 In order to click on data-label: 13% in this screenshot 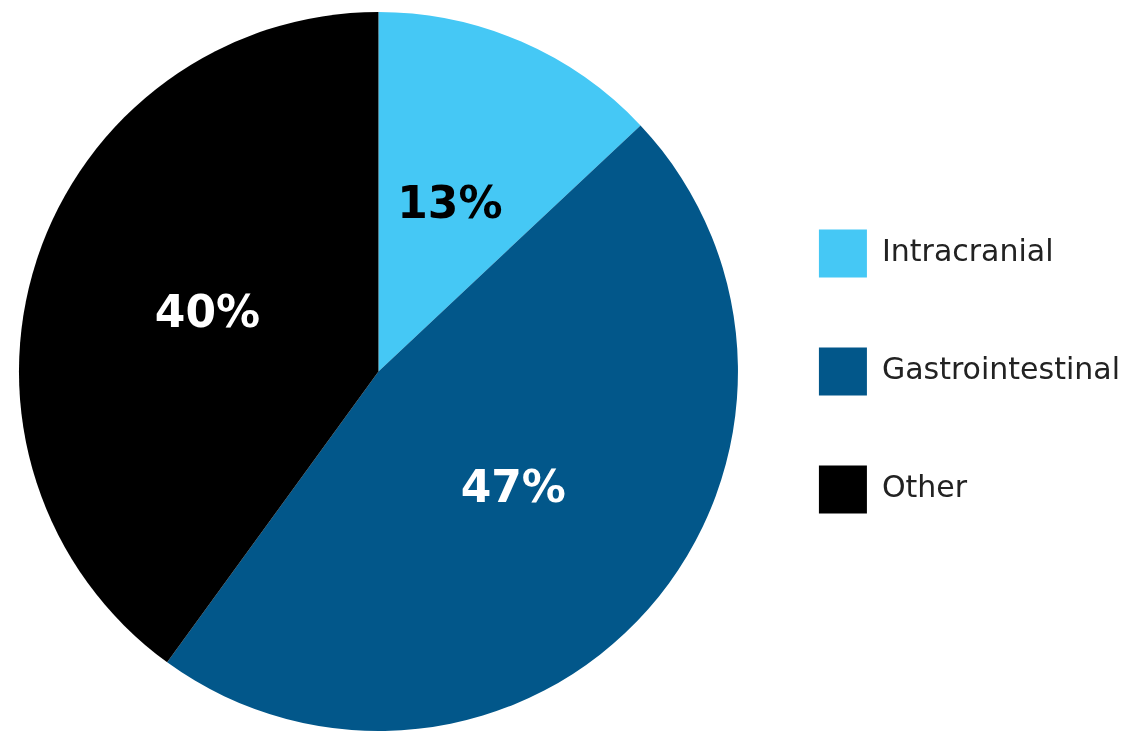, I will do `click(450, 202)`.